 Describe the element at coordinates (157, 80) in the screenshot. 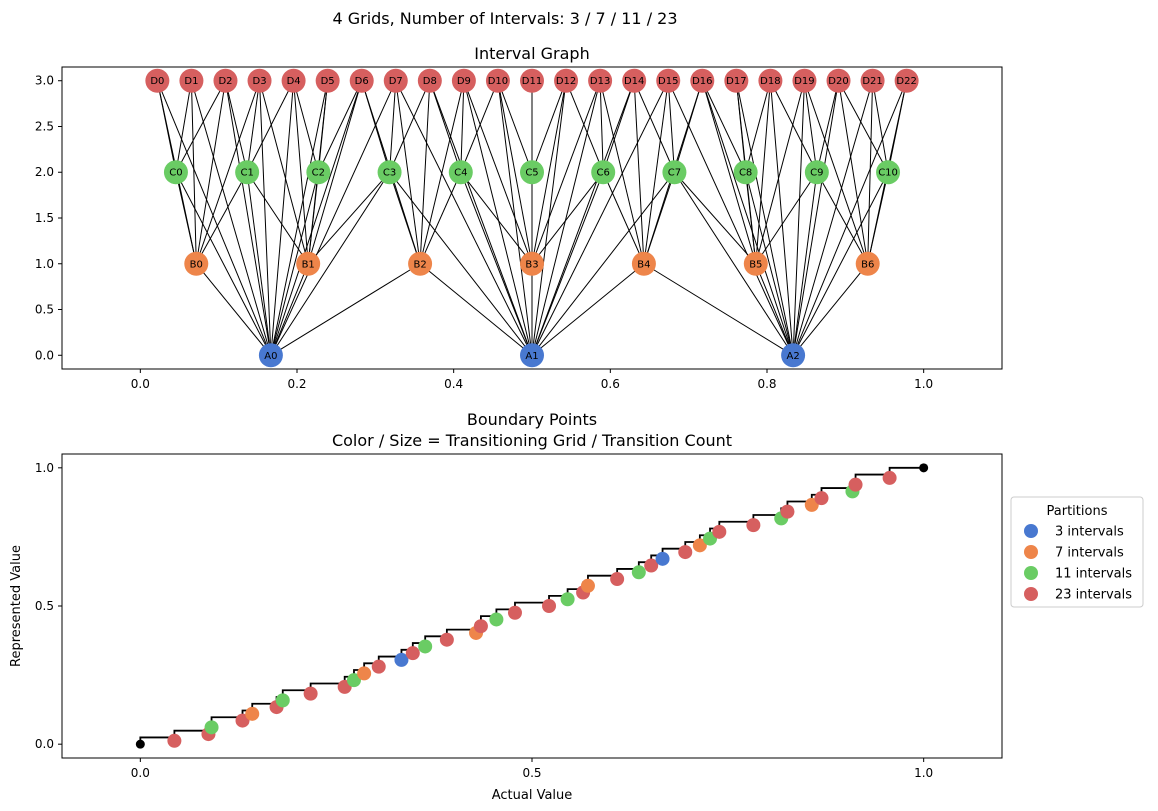

I see `graph-node-d0` at that location.